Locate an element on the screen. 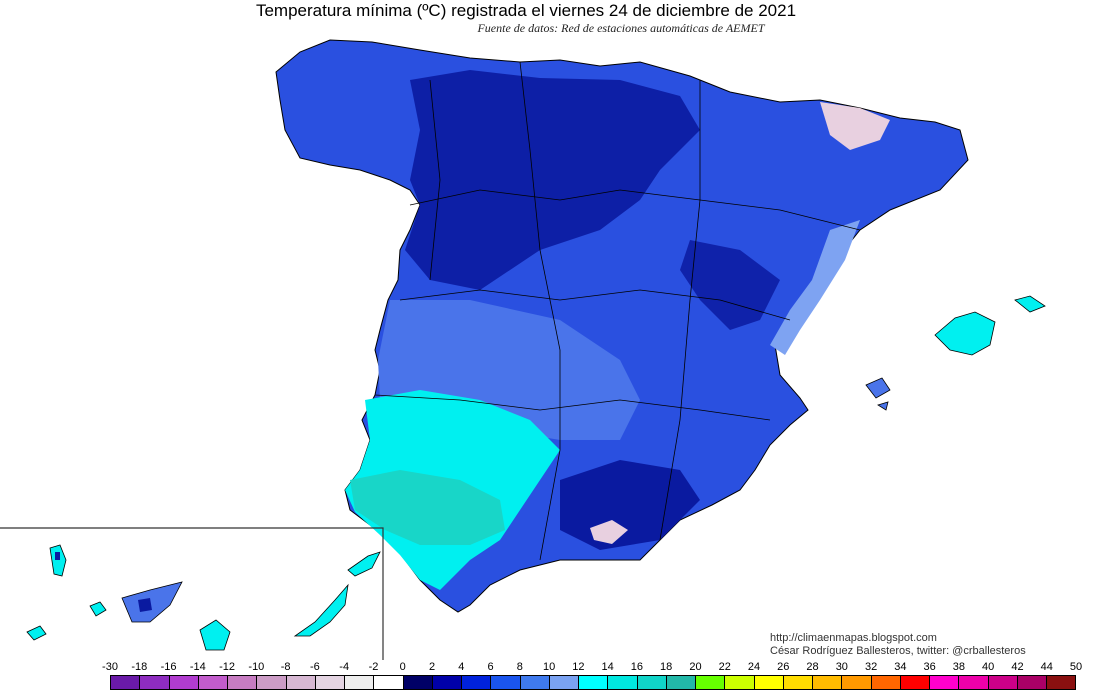  legend-label: 20 is located at coordinates (695, 667).